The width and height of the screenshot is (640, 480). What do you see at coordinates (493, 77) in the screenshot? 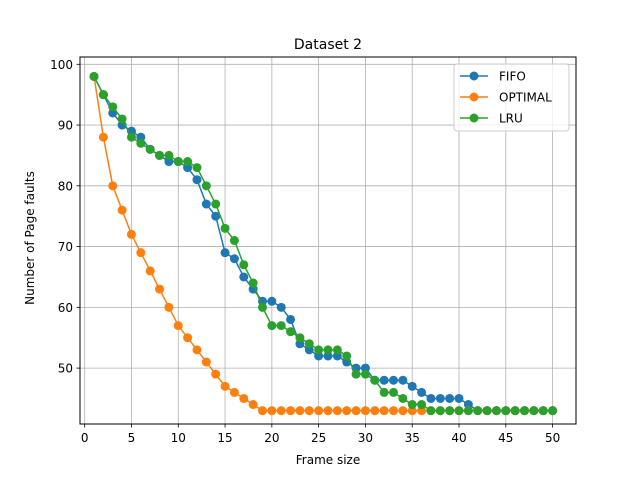
I see `legend-item-fifo: FIFO` at bounding box center [493, 77].